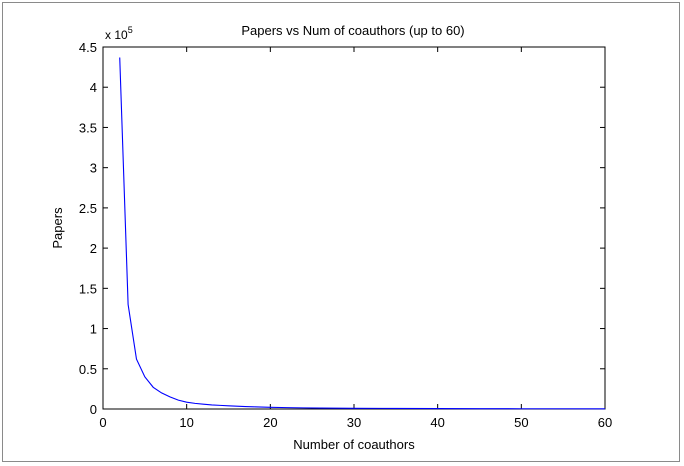 The width and height of the screenshot is (684, 466). What do you see at coordinates (93, 409) in the screenshot?
I see `y-tick-label: 0` at bounding box center [93, 409].